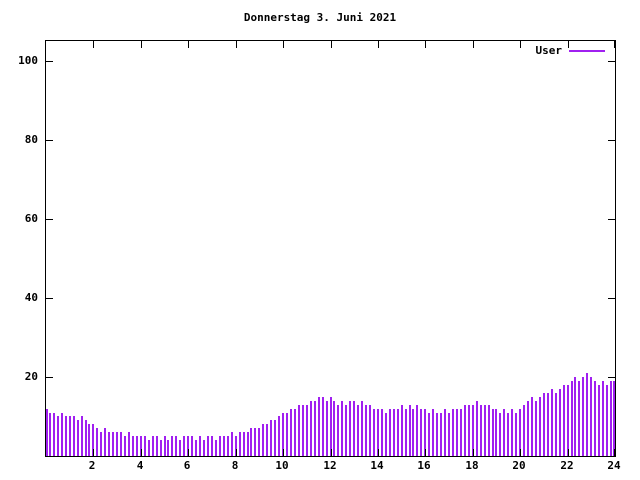  Describe the element at coordinates (587, 50) in the screenshot. I see `legend-line-sample` at that location.